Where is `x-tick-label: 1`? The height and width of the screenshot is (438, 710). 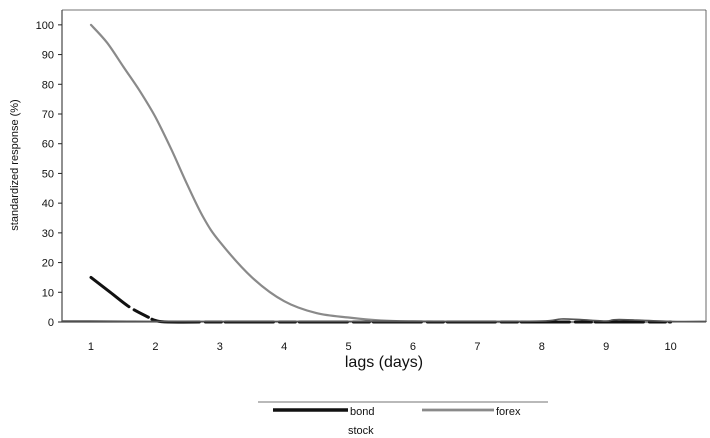
x-tick-label: 1 is located at coordinates (91, 347).